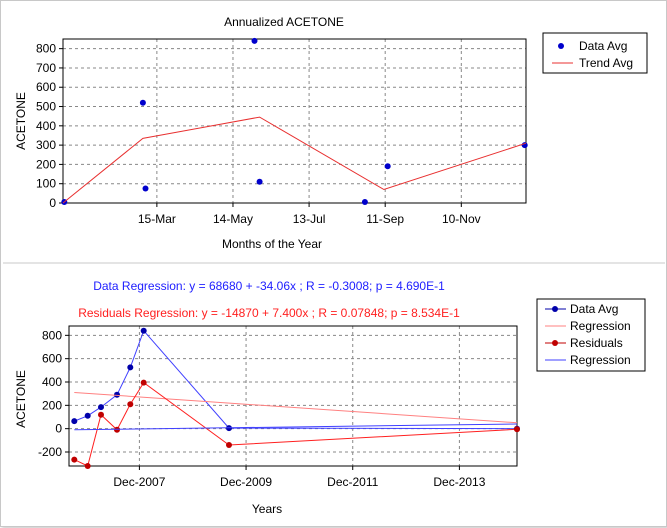 The width and height of the screenshot is (667, 528). I want to click on x-tick-label: 14-May, so click(233, 219).